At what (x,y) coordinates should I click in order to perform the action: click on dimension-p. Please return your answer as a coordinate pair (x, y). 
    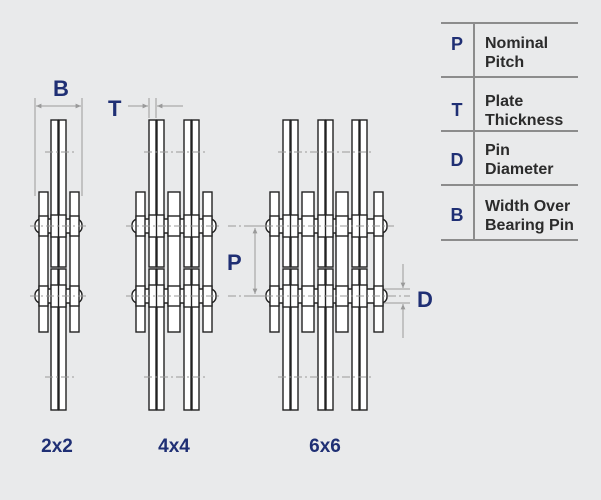
    Looking at the image, I should click on (258, 261).